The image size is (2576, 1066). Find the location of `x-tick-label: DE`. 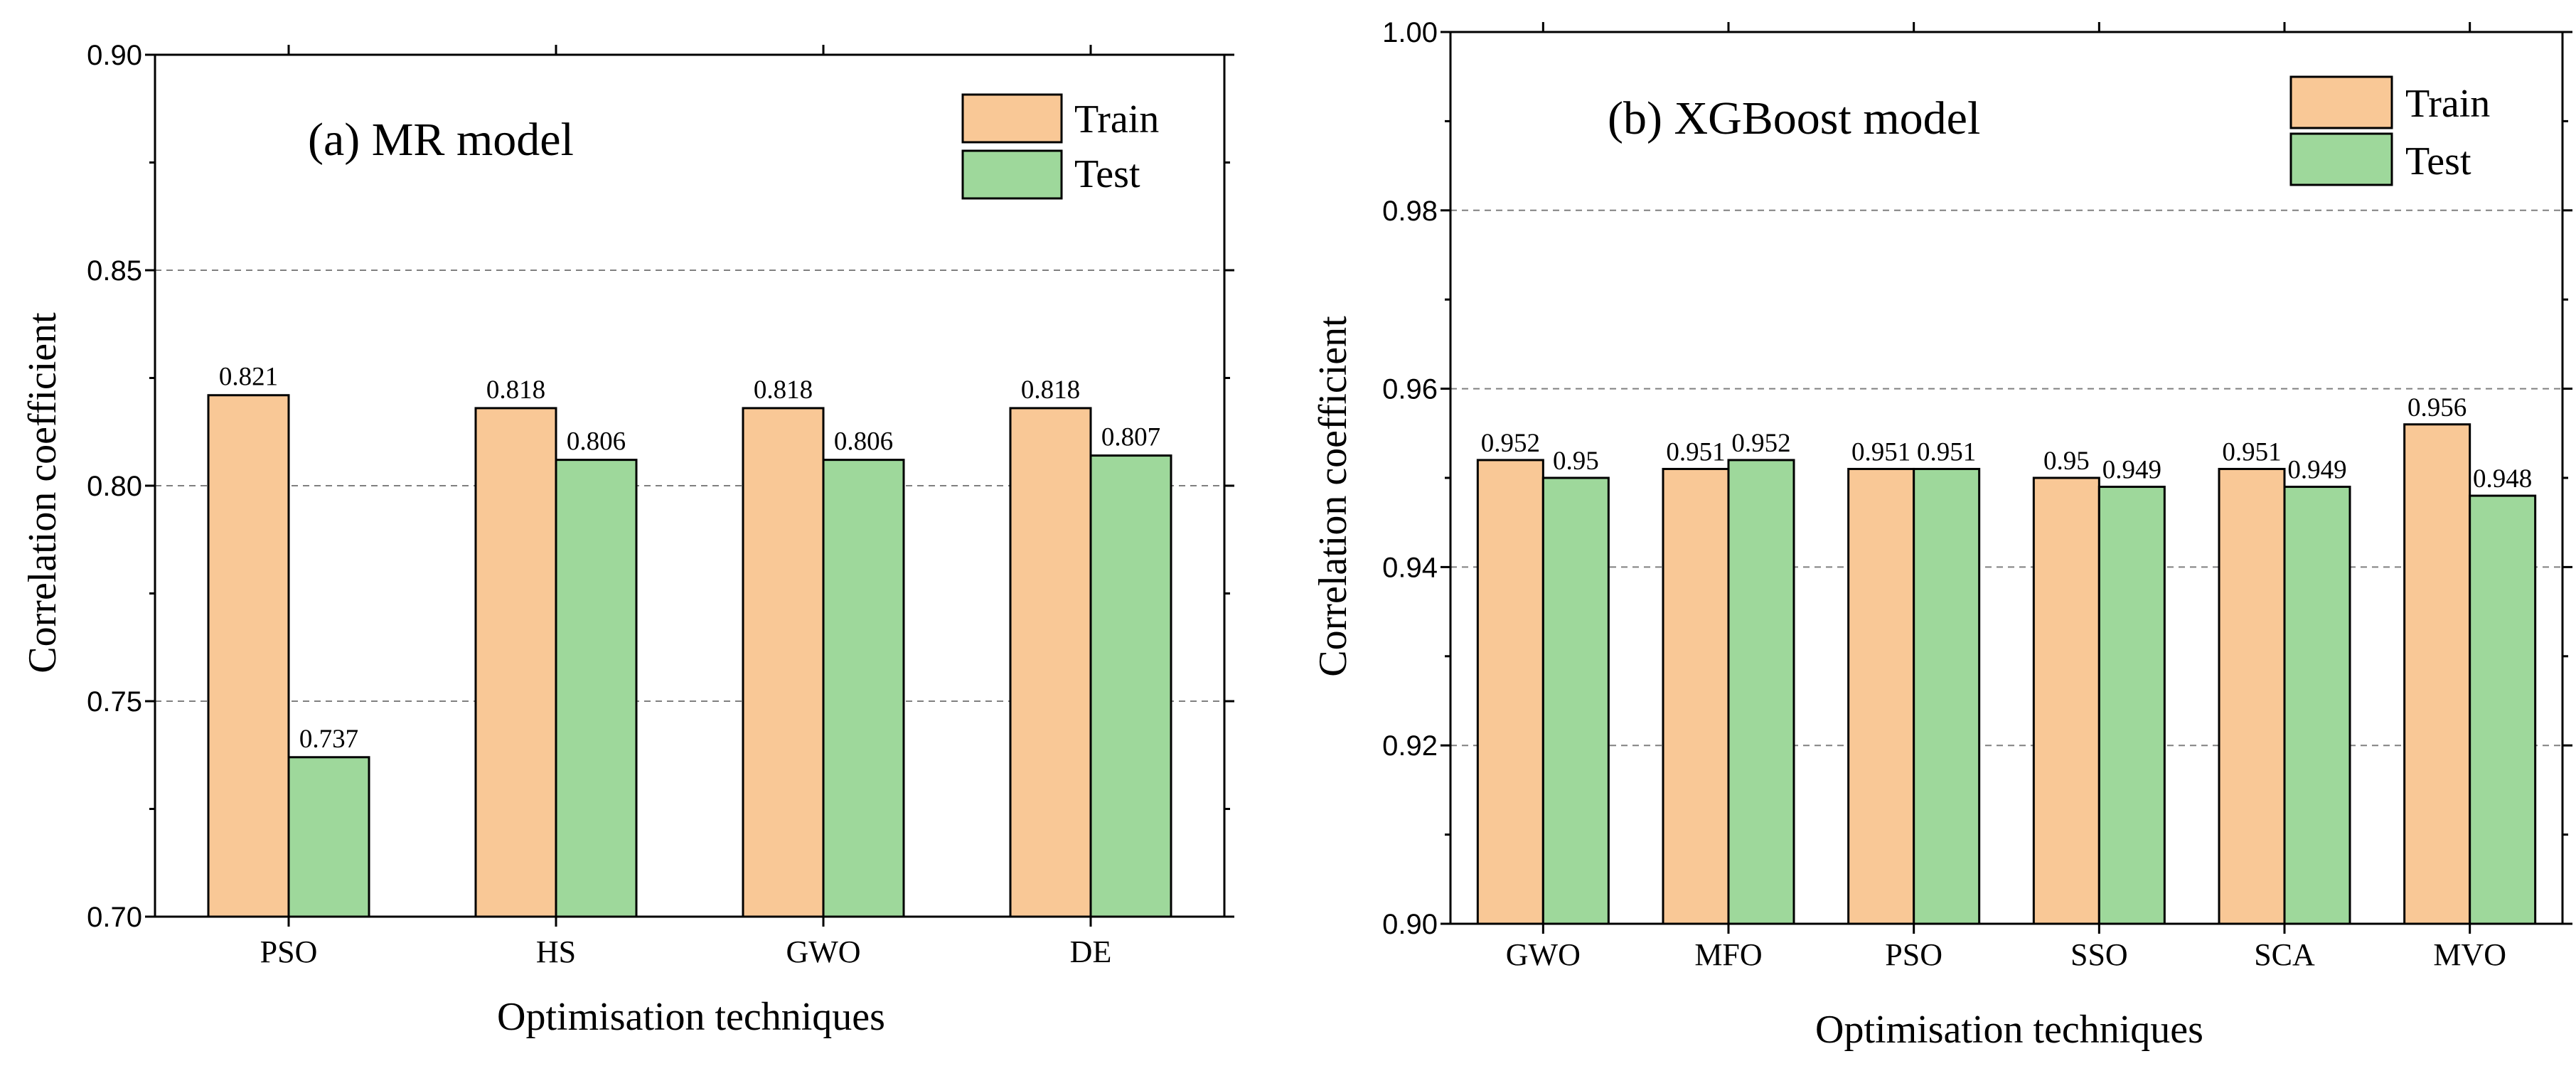

x-tick-label: DE is located at coordinates (1091, 952).